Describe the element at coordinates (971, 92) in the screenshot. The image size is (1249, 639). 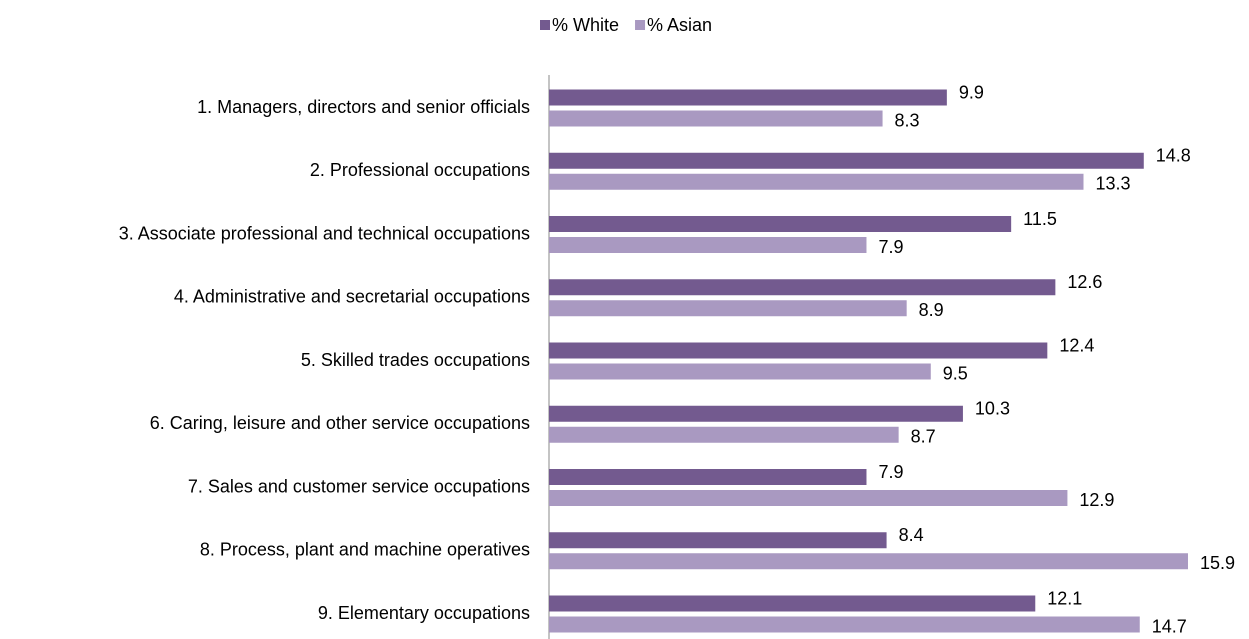
I see `data-label: 9.9` at that location.